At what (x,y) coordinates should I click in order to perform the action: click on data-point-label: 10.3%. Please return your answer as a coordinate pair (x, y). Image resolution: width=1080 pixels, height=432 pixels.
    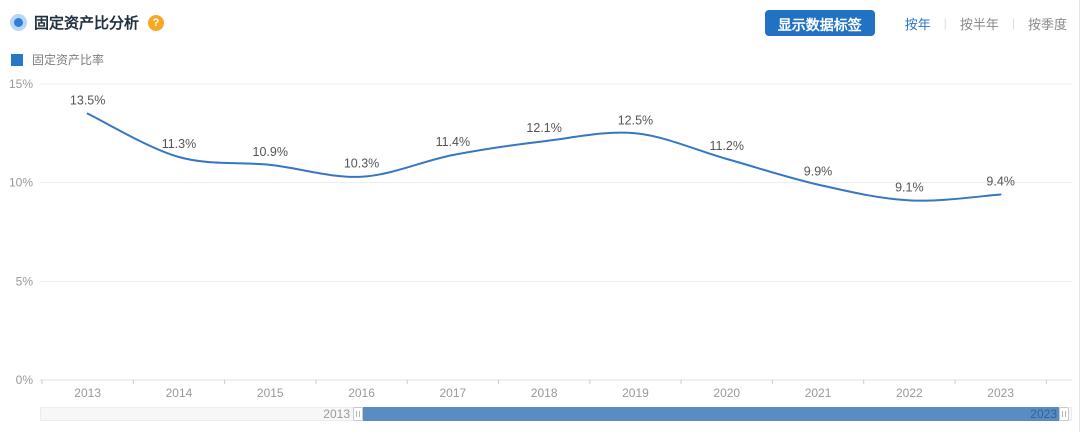
    Looking at the image, I should click on (361, 164).